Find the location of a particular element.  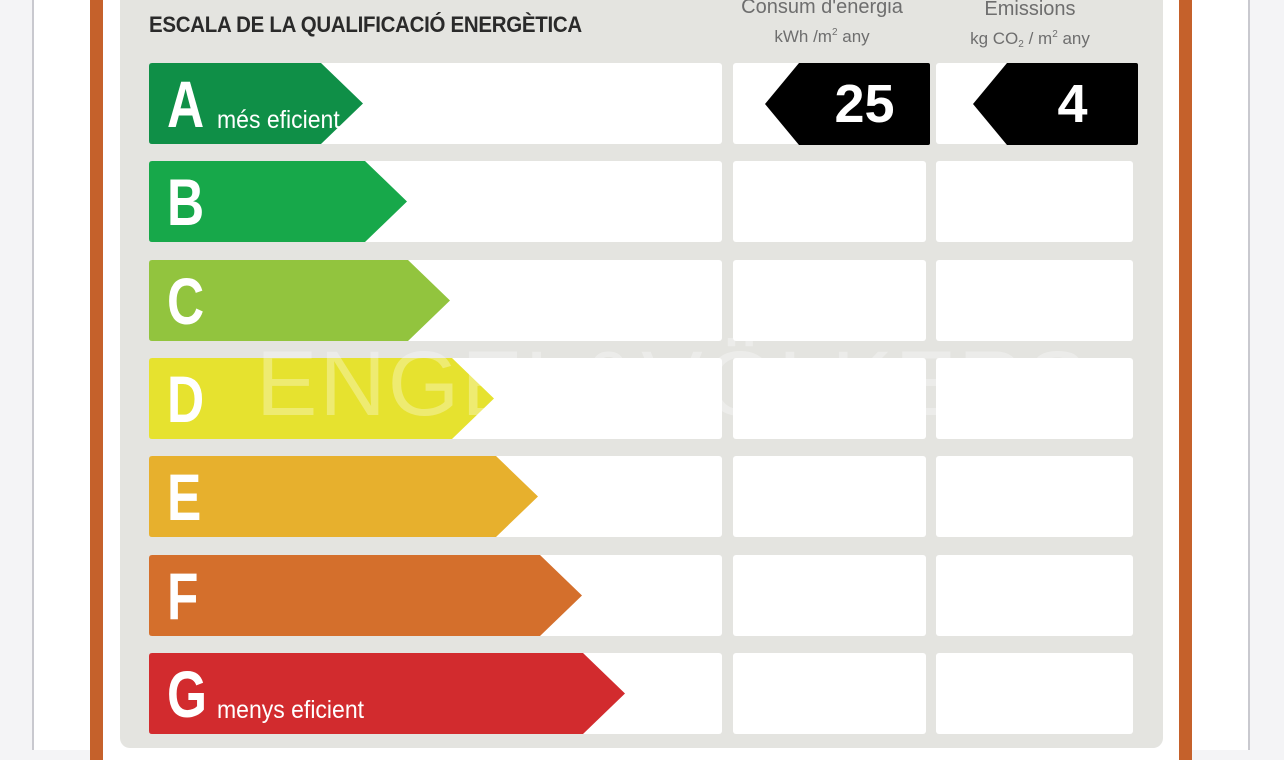

class-caption: menys eficient is located at coordinates (291, 710).